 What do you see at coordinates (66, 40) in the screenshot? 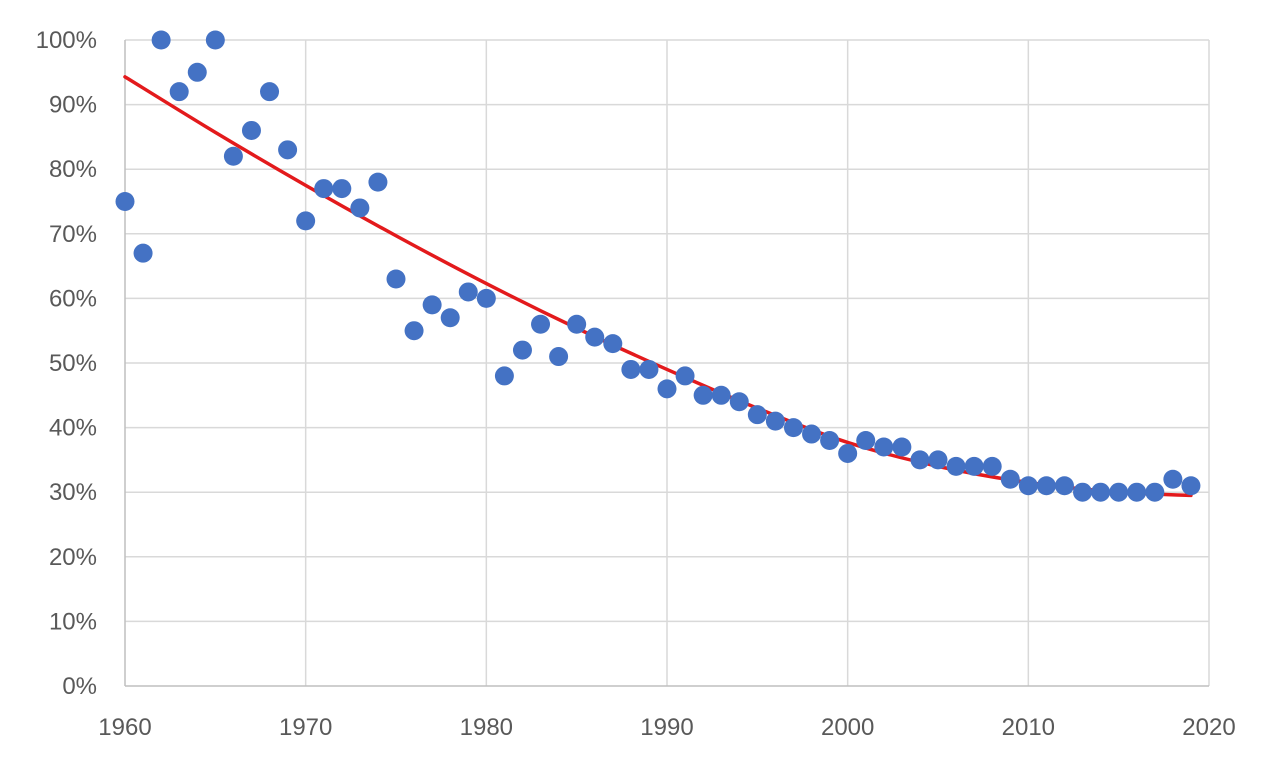
I see `y-tick-label: 100%` at bounding box center [66, 40].